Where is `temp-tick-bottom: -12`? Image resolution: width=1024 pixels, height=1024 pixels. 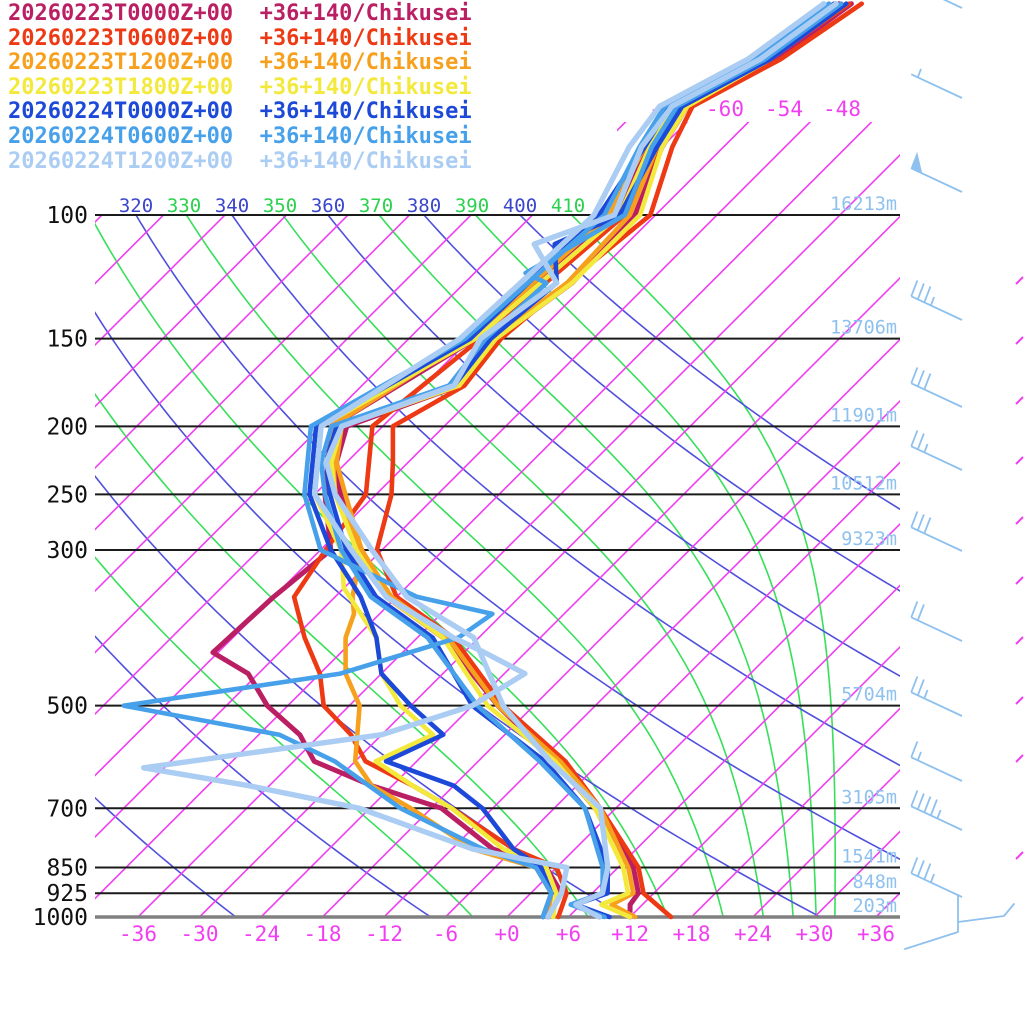
temp-tick-bottom: -12 is located at coordinates (384, 934).